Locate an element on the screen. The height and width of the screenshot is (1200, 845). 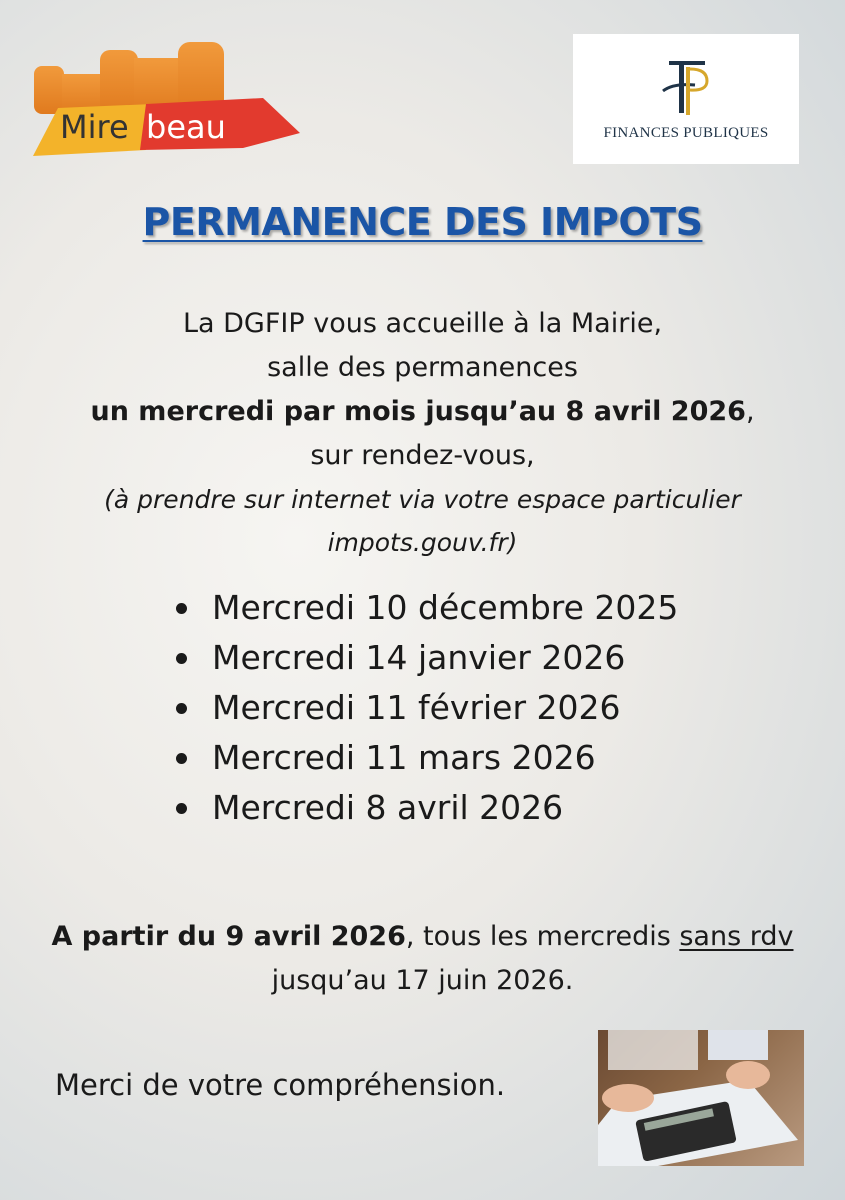
svg-text: Mire is located at coordinates (94, 127).